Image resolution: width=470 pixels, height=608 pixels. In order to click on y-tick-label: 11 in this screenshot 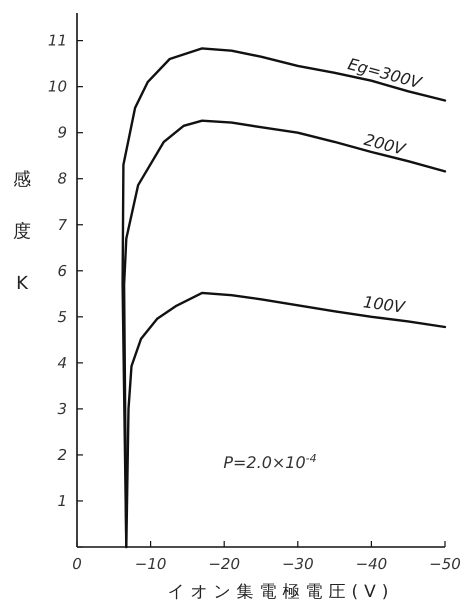, I will do `click(57, 41)`.